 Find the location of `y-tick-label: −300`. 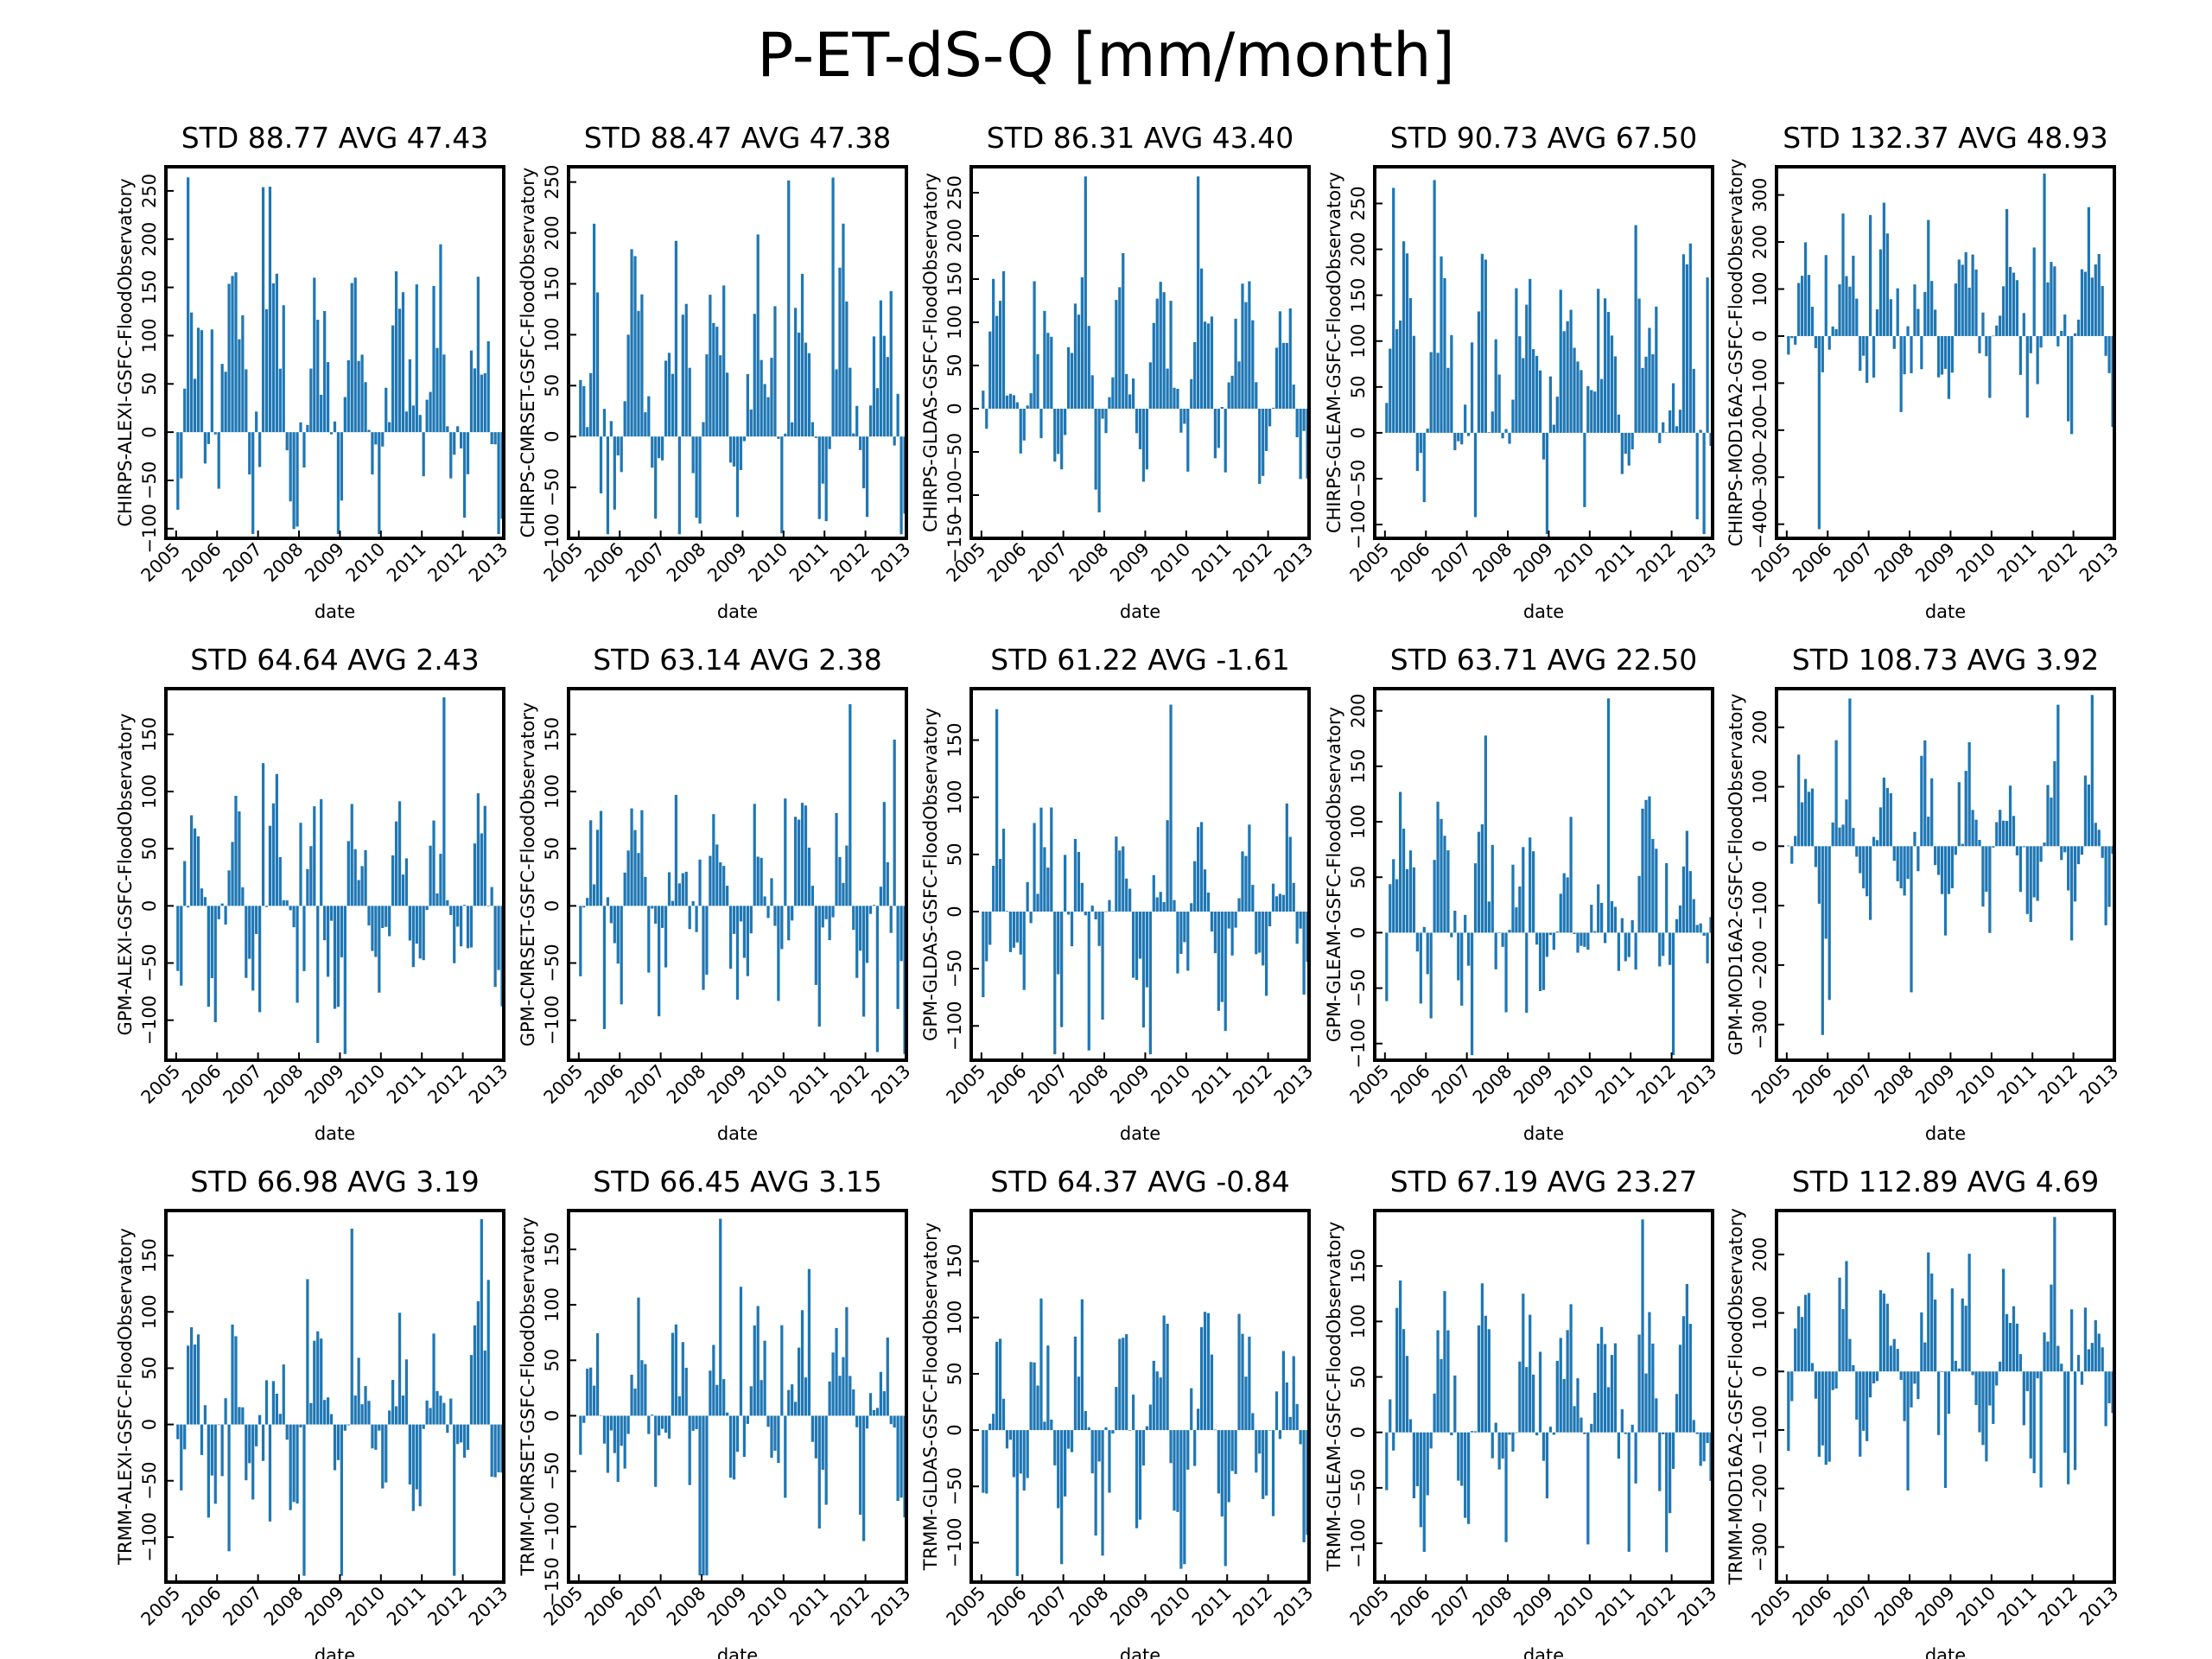

y-tick-label: −300 is located at coordinates (1760, 1547).